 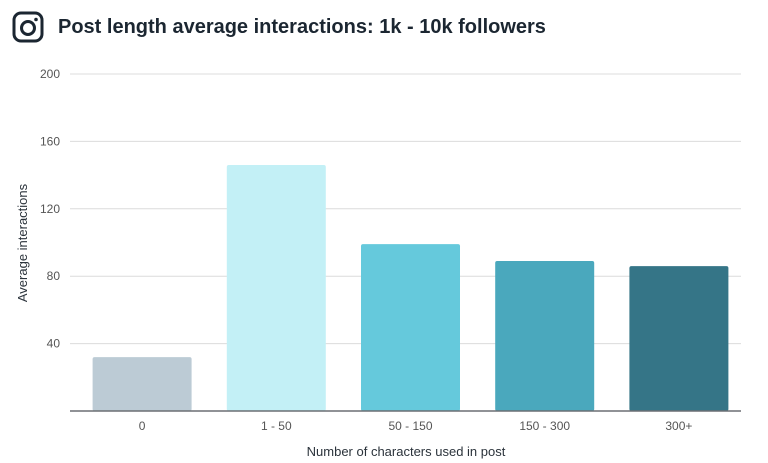 I want to click on y-tick-label: 120, so click(x=50, y=209).